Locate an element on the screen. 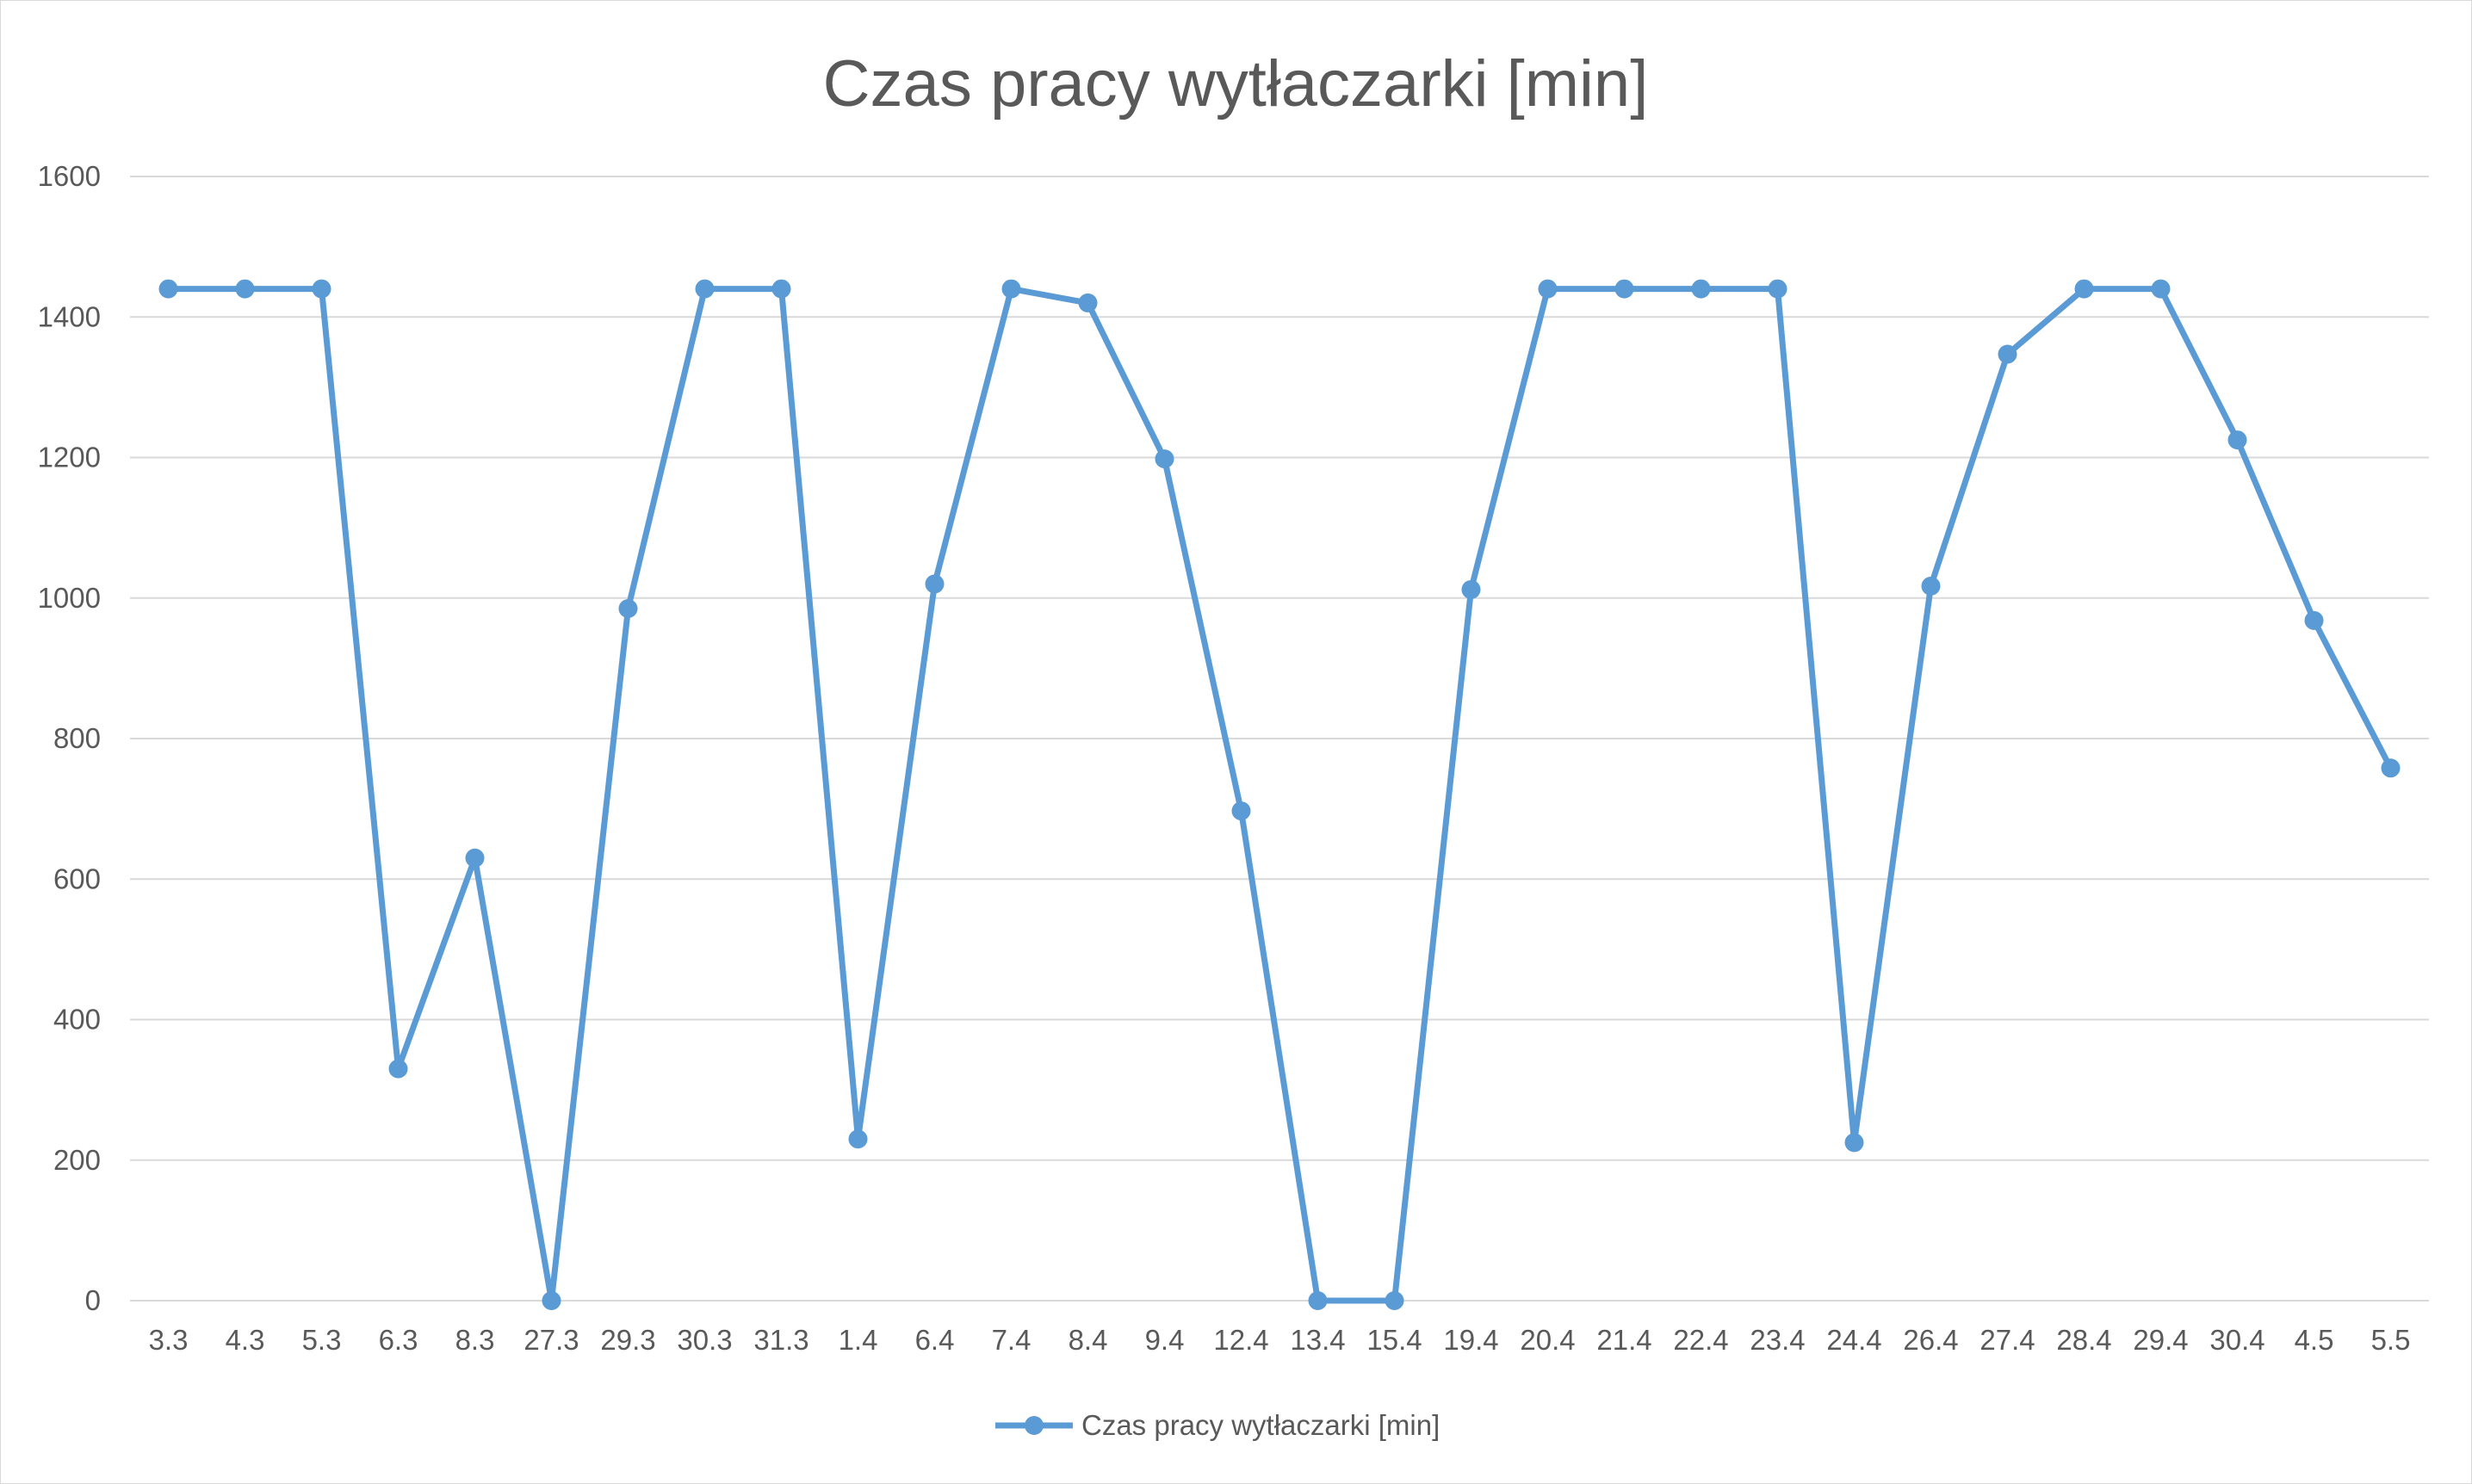  legend-marker-swatch is located at coordinates (1034, 1425).